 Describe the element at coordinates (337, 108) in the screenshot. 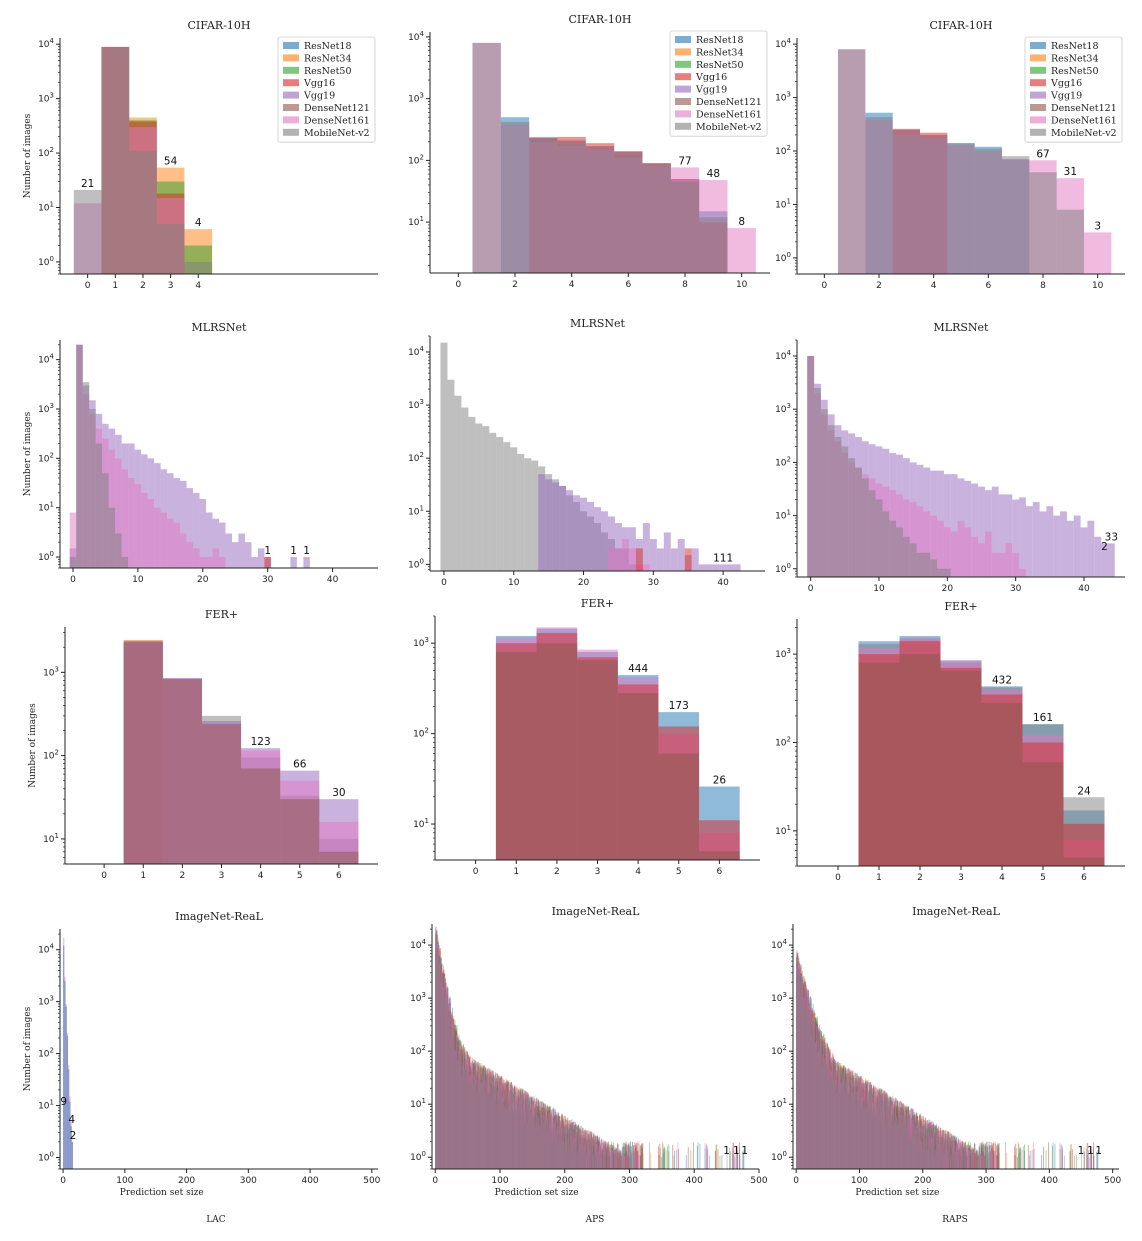

I see `legend-label: DenseNet121` at that location.